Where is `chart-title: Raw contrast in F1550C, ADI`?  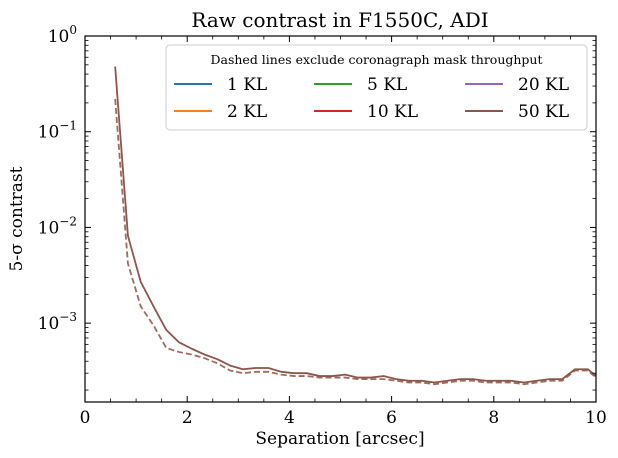 chart-title: Raw contrast in F1550C, ADI is located at coordinates (339, 20).